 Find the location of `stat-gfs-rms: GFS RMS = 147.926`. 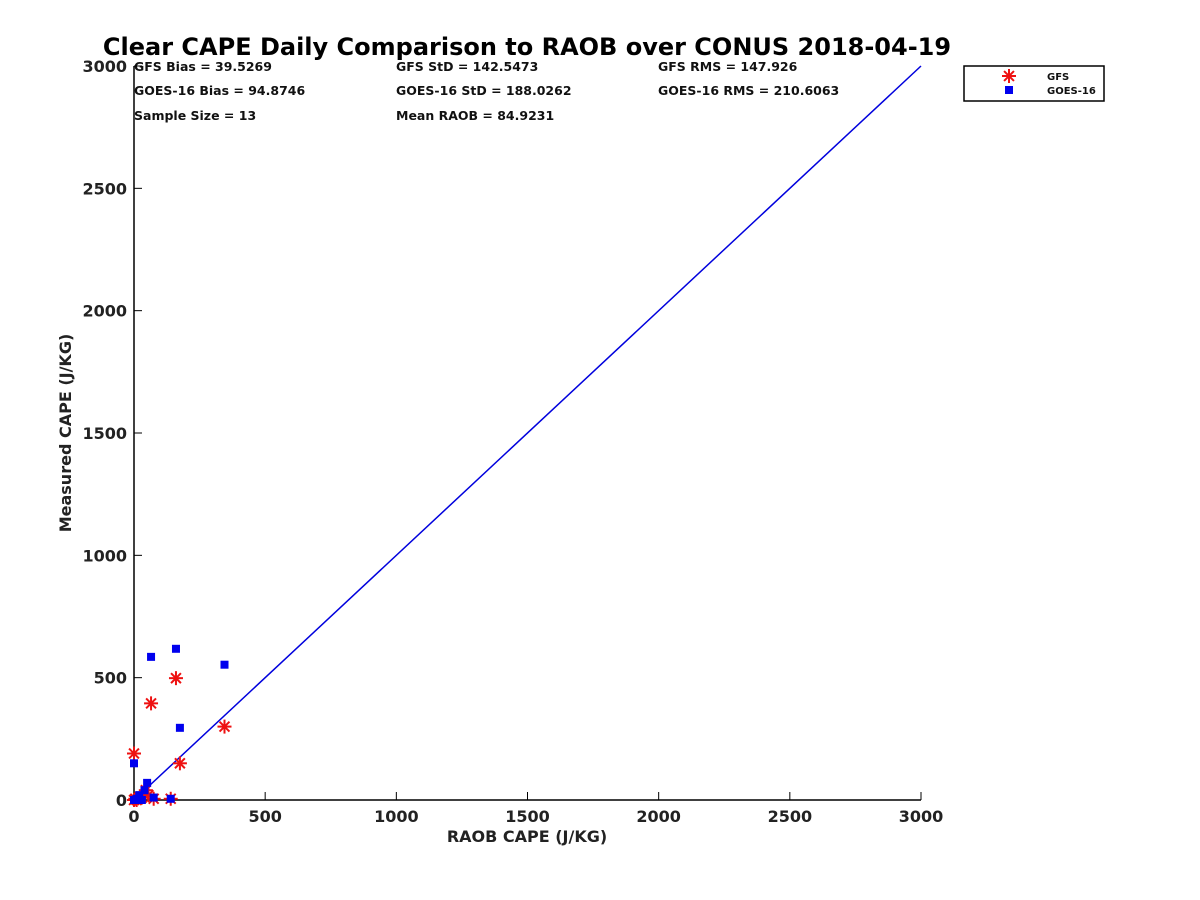

stat-gfs-rms: GFS RMS = 147.926 is located at coordinates (728, 66).